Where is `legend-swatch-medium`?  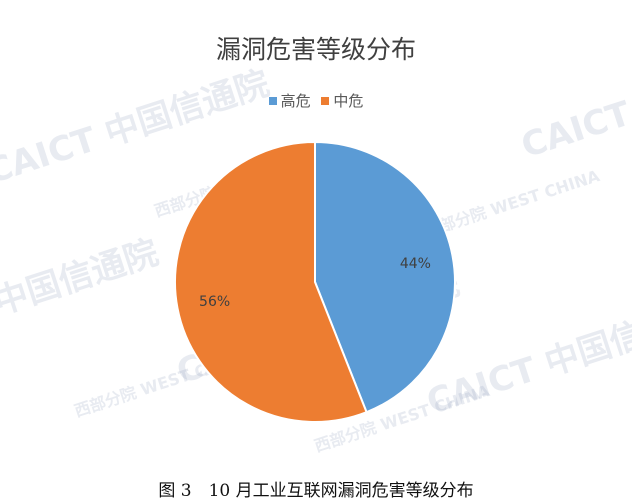
legend-swatch-medium is located at coordinates (325, 100).